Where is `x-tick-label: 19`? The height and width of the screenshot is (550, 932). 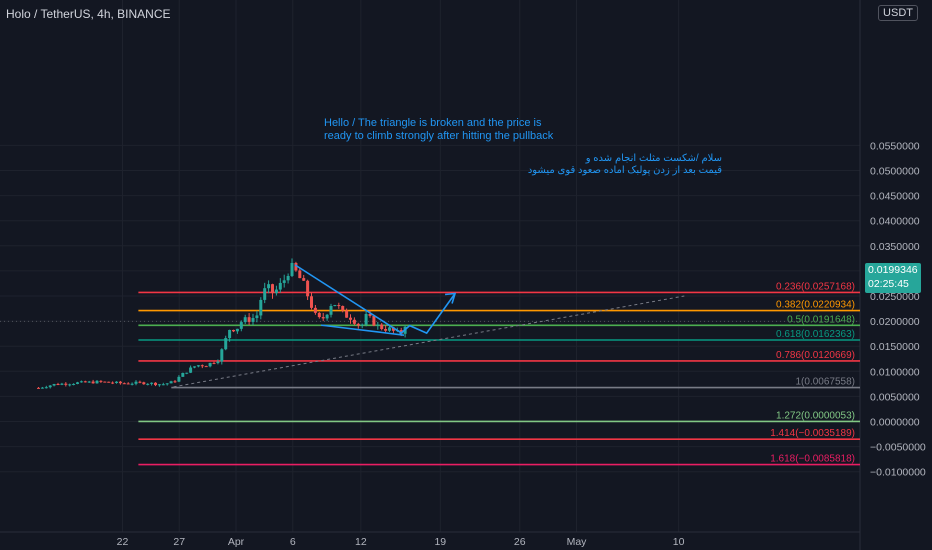 x-tick-label: 19 is located at coordinates (440, 542).